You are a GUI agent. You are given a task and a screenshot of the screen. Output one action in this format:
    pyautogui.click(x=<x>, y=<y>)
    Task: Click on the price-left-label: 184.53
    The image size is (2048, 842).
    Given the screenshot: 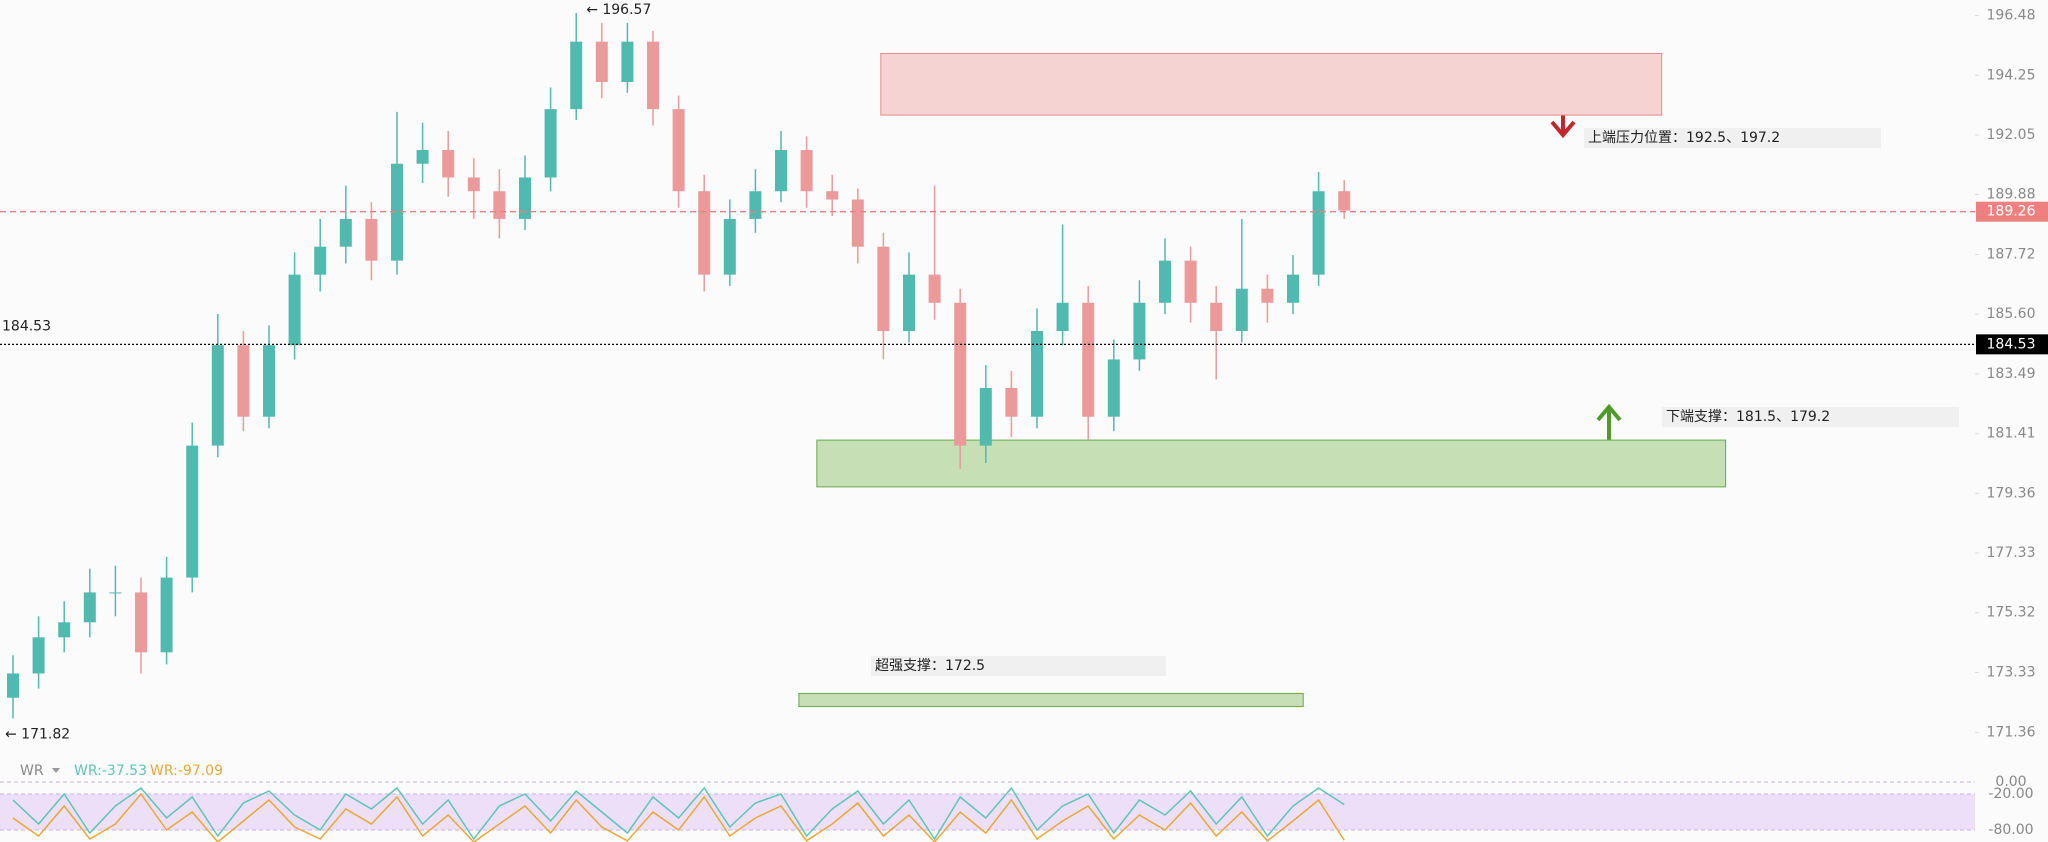 What is the action you would take?
    pyautogui.click(x=26, y=326)
    